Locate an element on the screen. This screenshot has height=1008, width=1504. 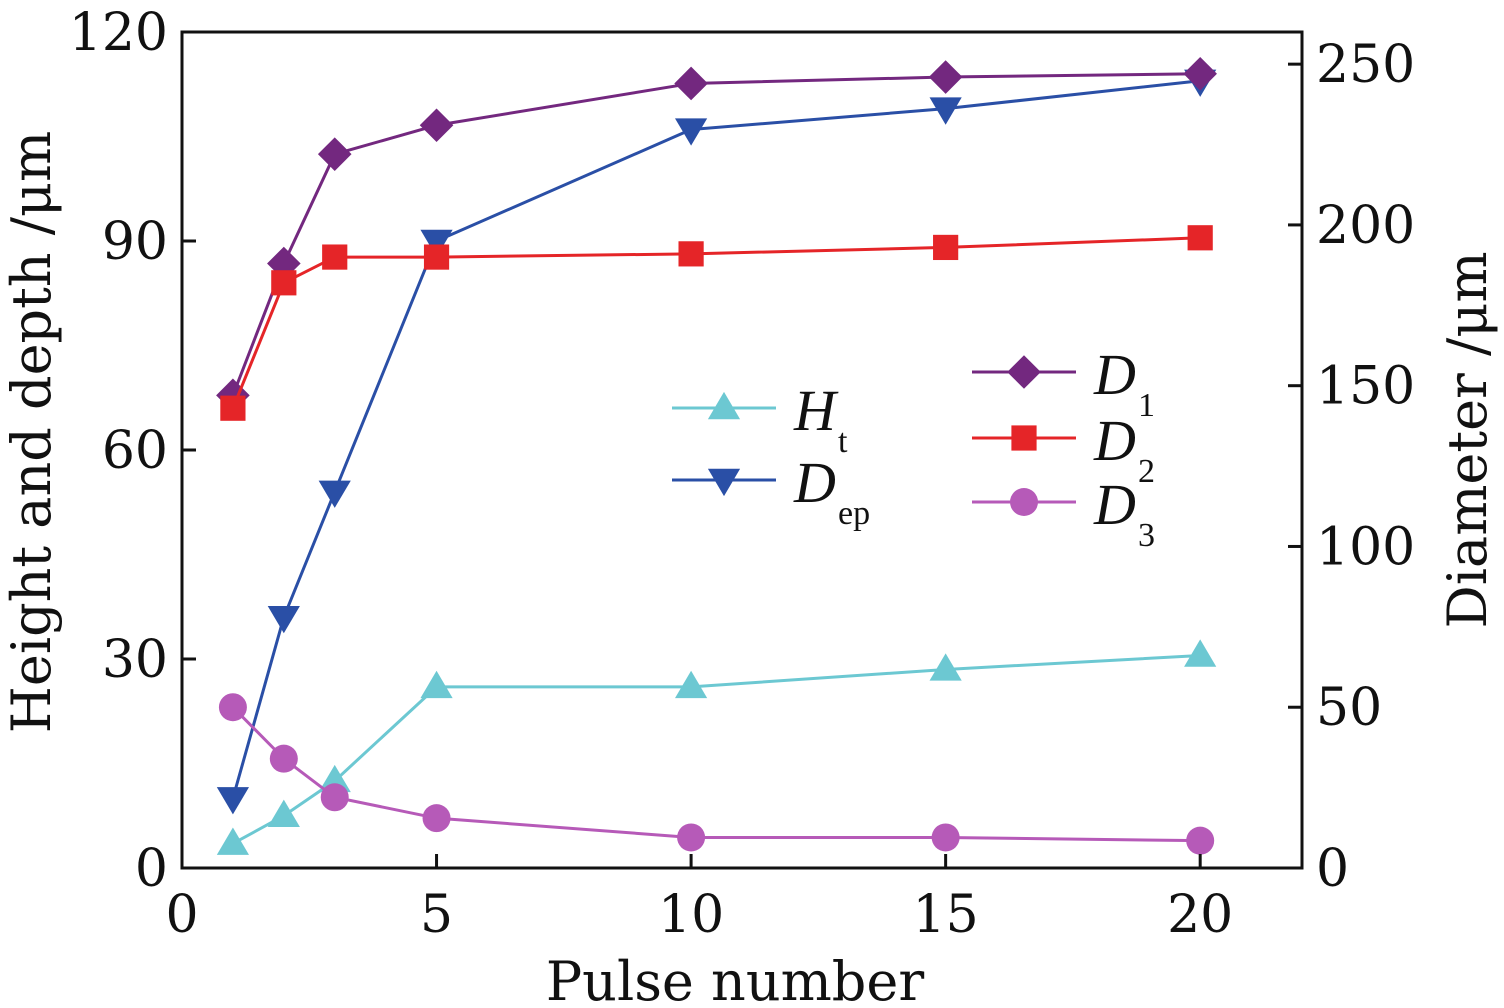
y-right-tick-label: 150 is located at coordinates (1365, 387).